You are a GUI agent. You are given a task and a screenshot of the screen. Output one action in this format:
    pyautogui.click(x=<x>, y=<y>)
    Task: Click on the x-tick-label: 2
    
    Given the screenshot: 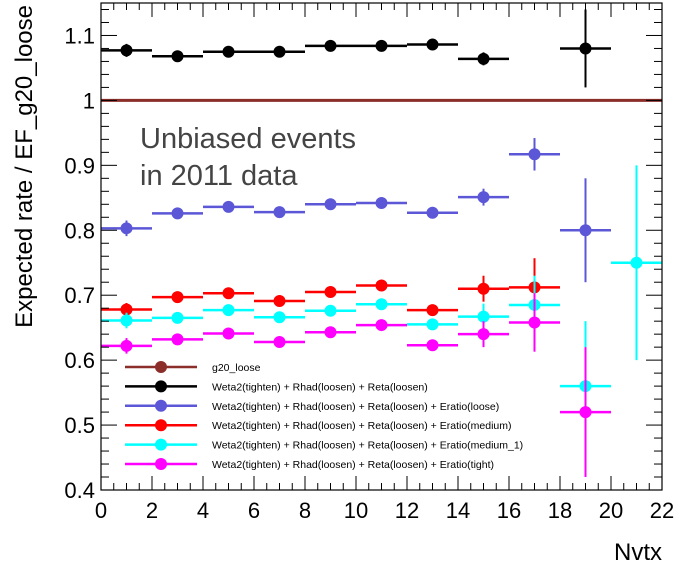 What is the action you would take?
    pyautogui.click(x=152, y=510)
    